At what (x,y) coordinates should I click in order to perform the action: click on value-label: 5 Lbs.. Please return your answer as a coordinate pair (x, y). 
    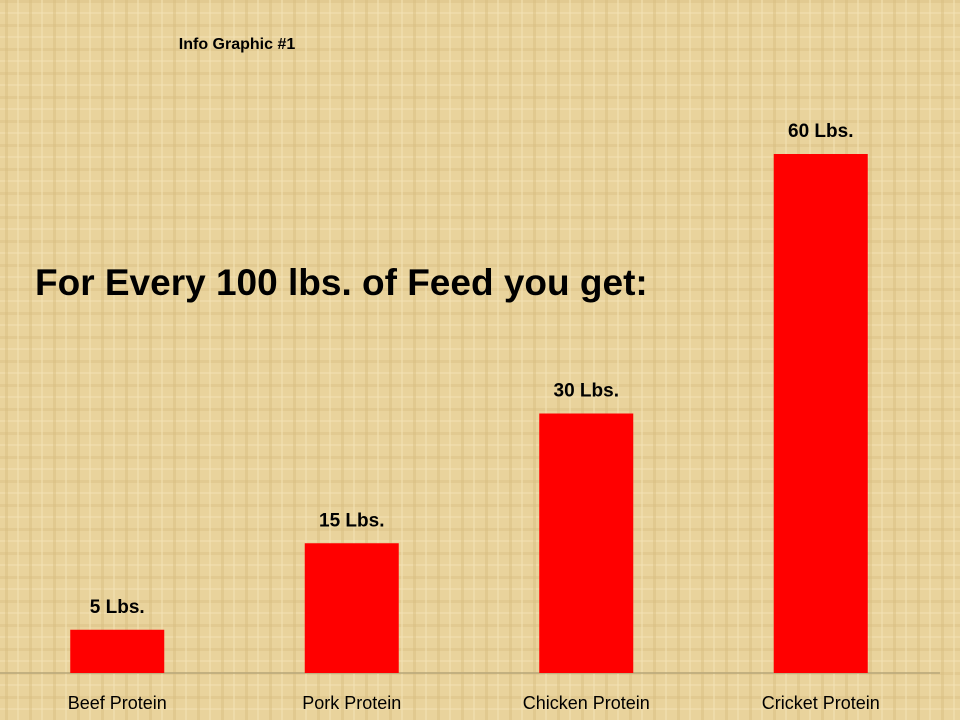
    Looking at the image, I should click on (117, 607).